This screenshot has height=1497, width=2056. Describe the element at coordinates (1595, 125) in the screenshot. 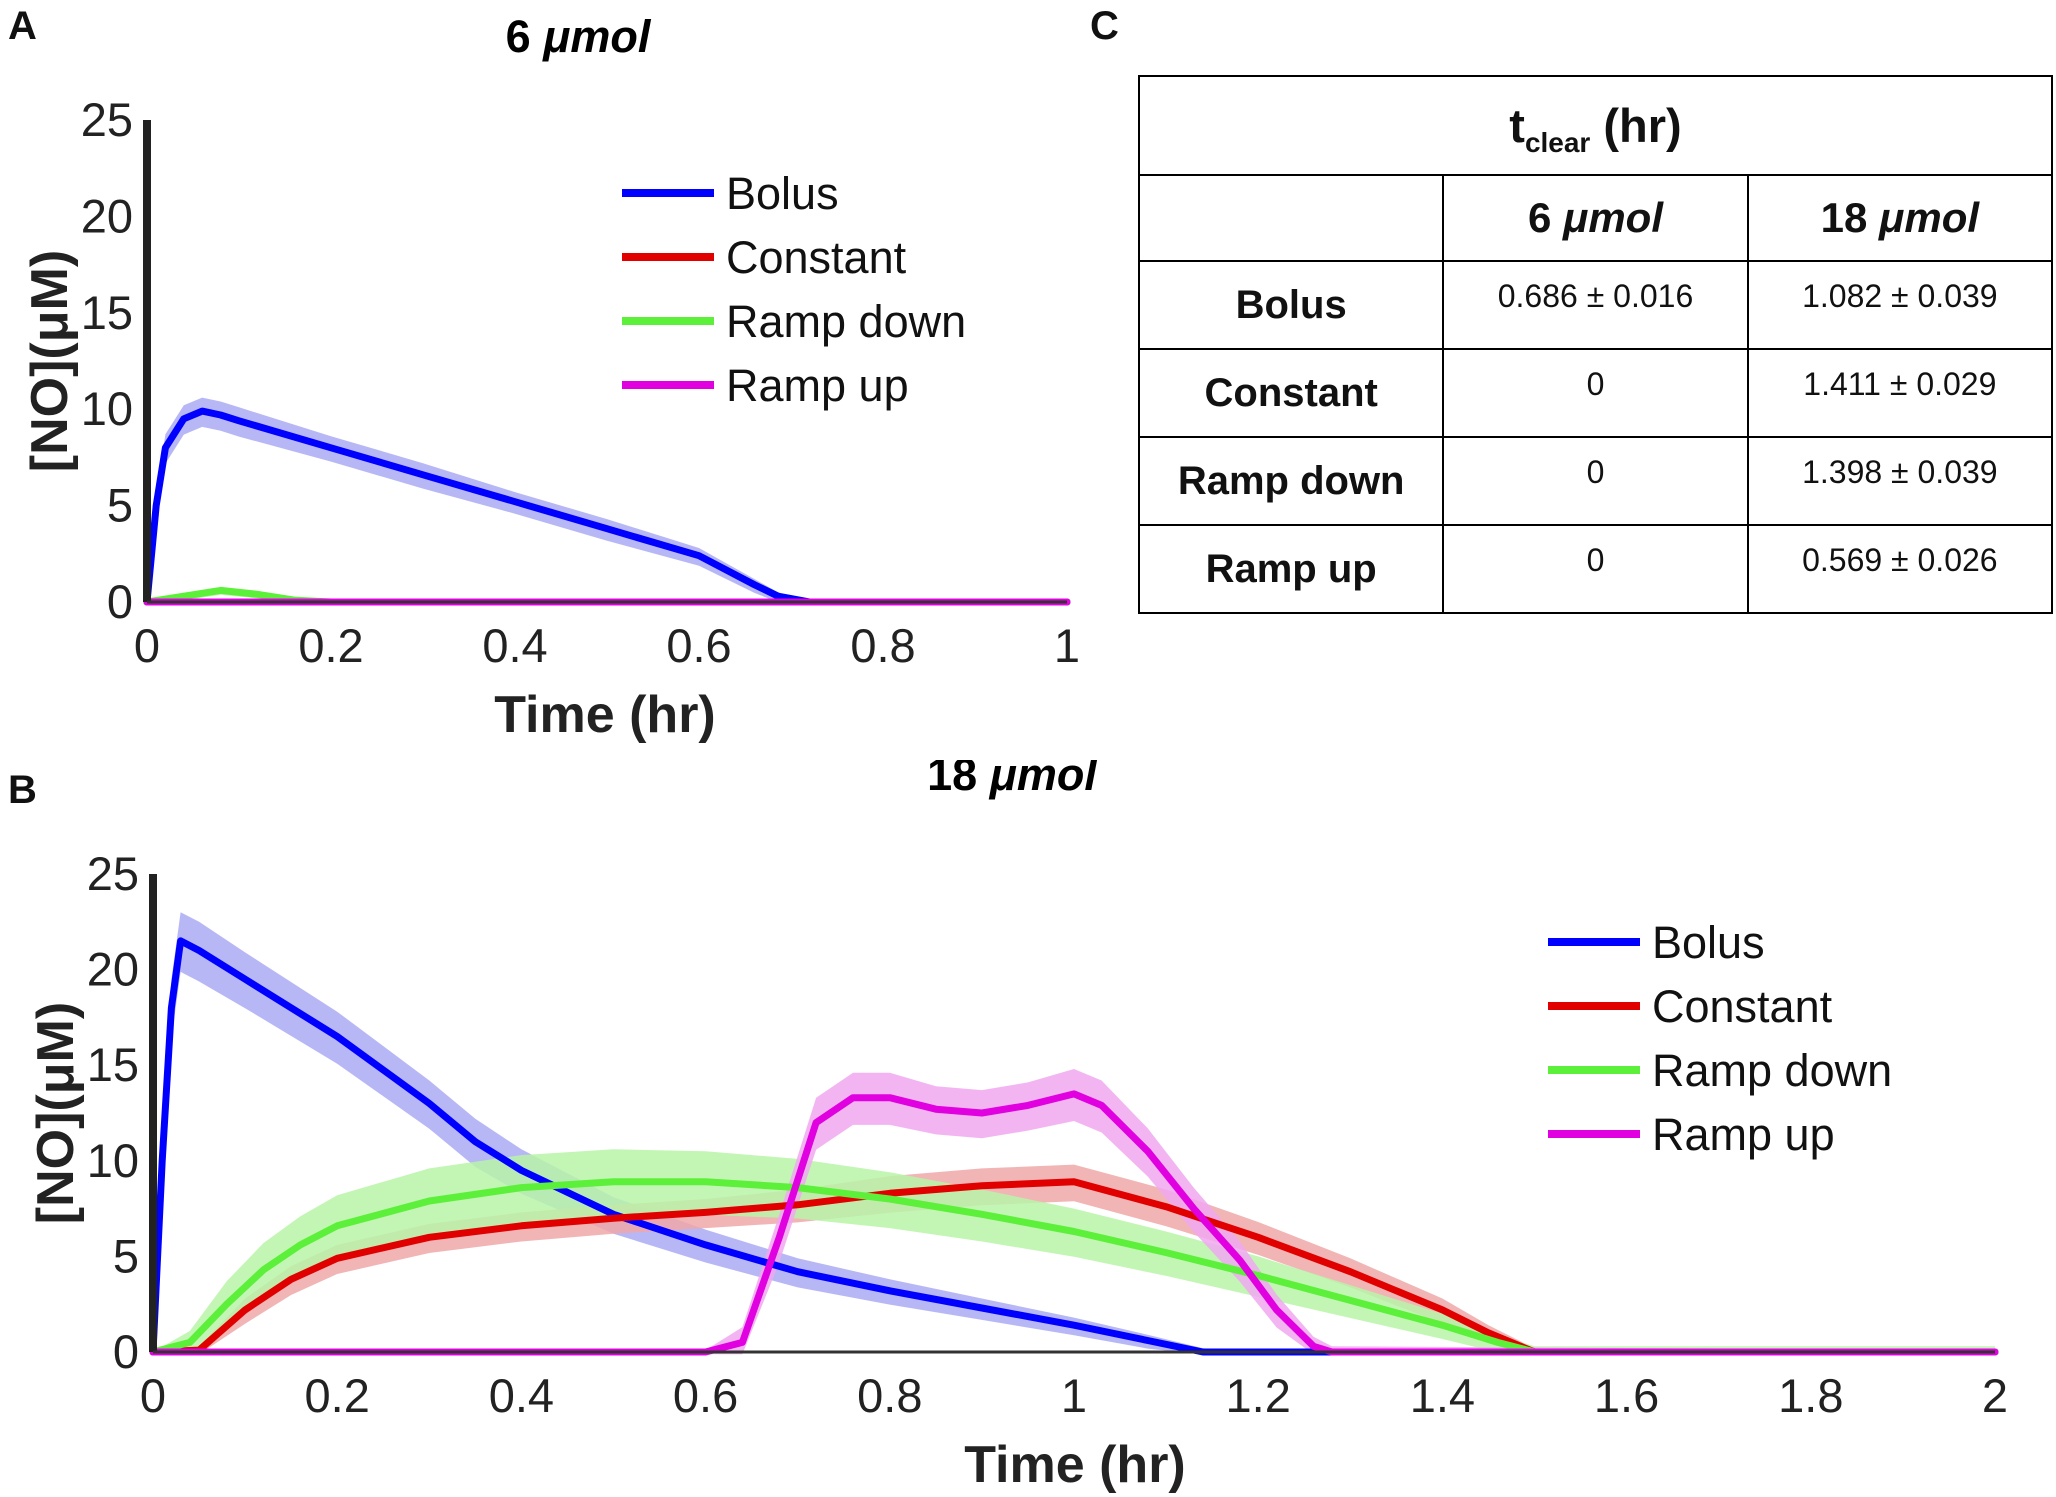

I see `table-title: tclear (hr)` at that location.